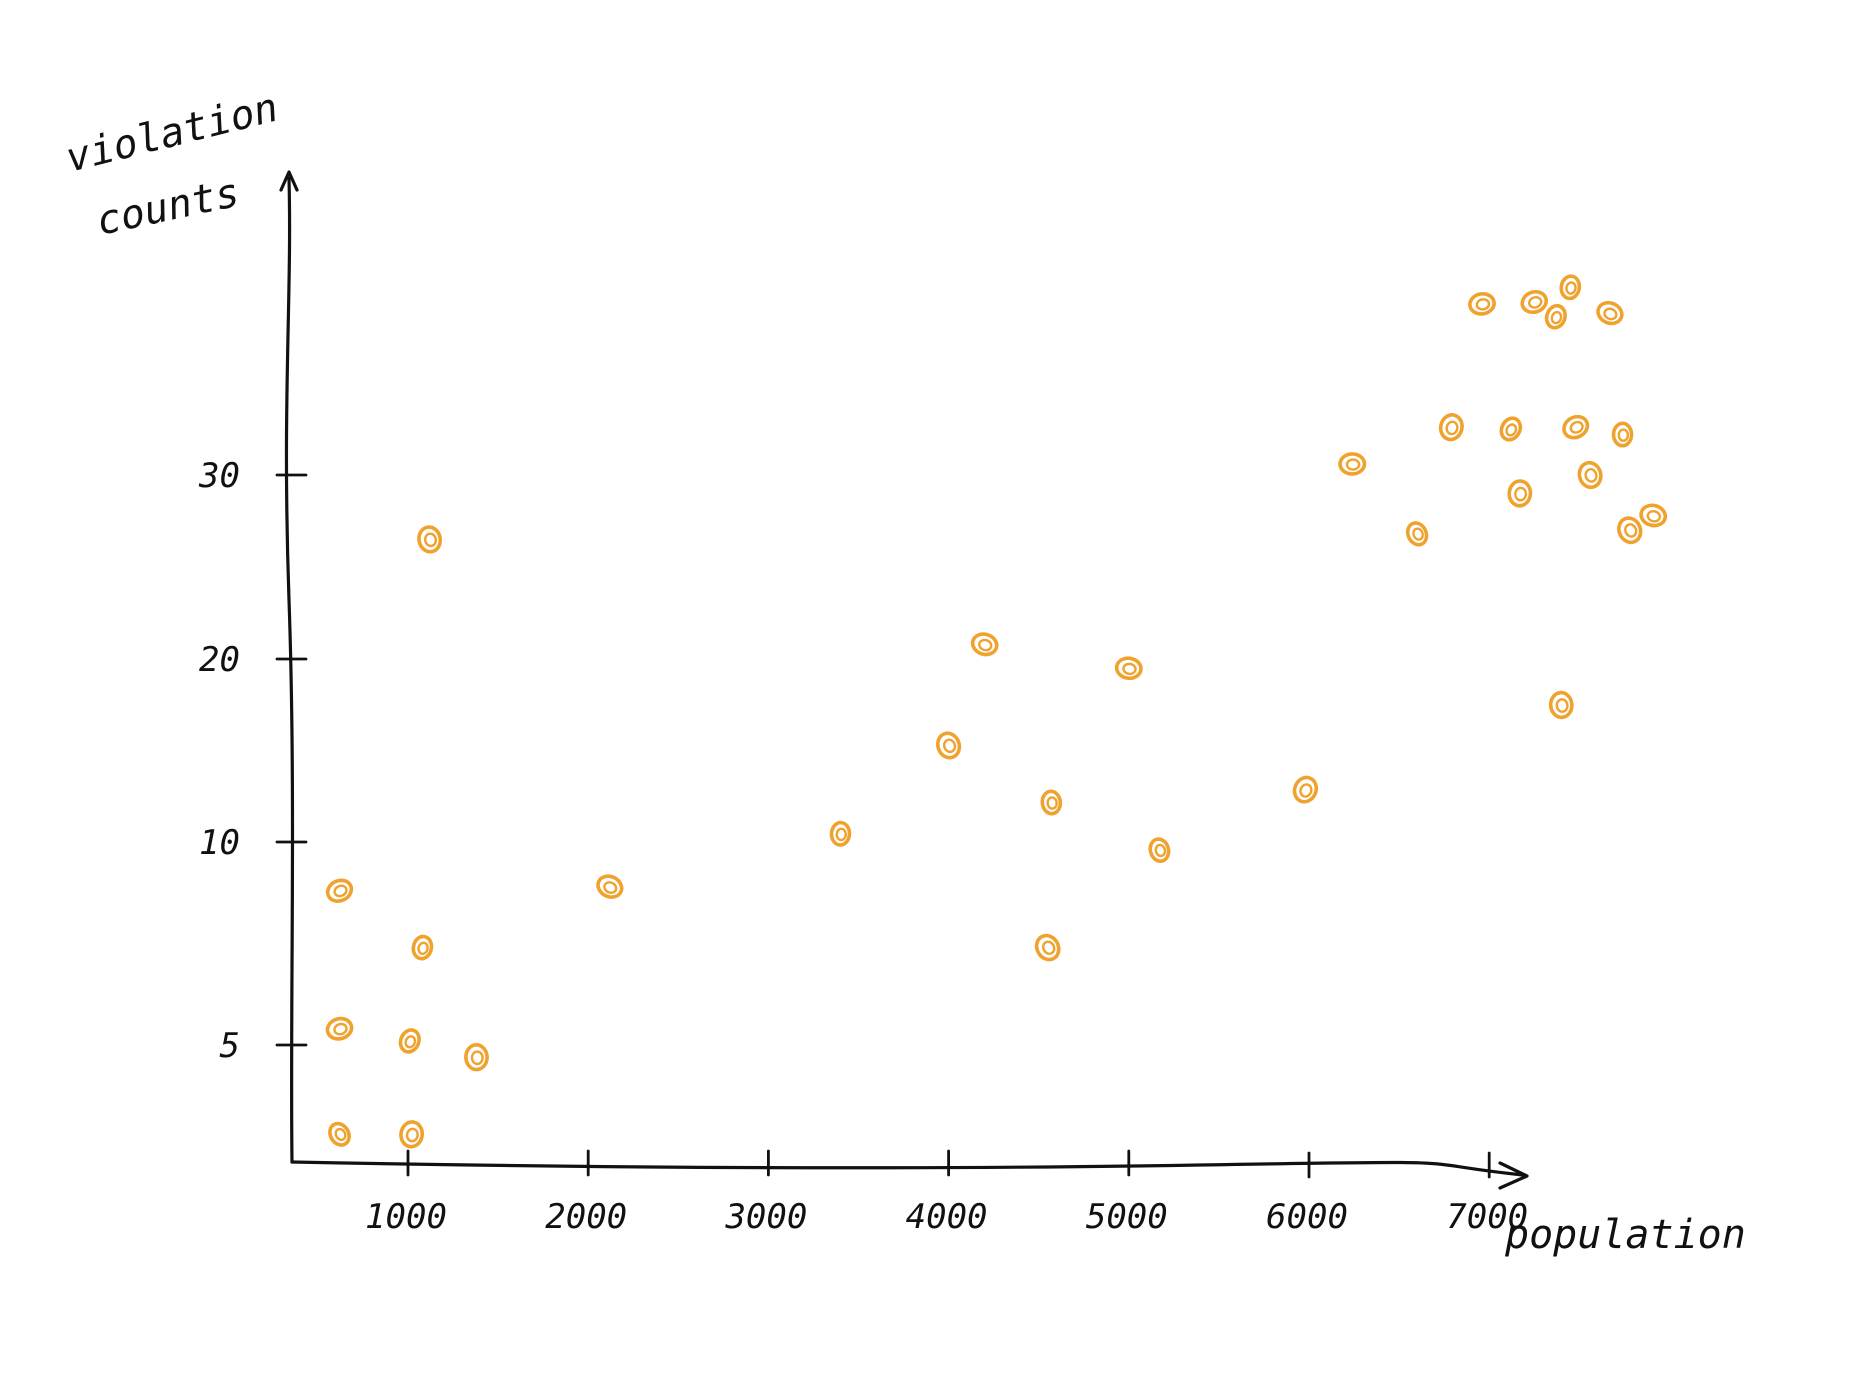 This screenshot has width=1858, height=1382. I want to click on y-ticks: 5 10 20 30, so click(253, 761).